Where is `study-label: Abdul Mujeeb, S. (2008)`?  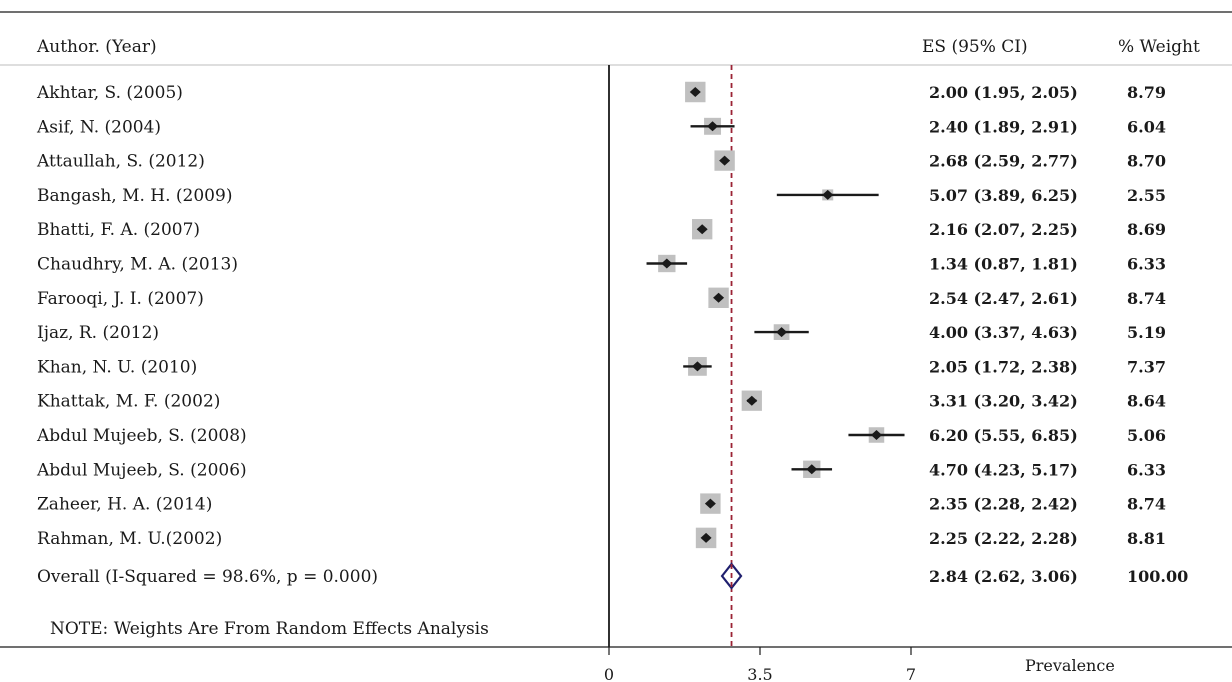 study-label: Abdul Mujeeb, S. (2008) is located at coordinates (141, 436).